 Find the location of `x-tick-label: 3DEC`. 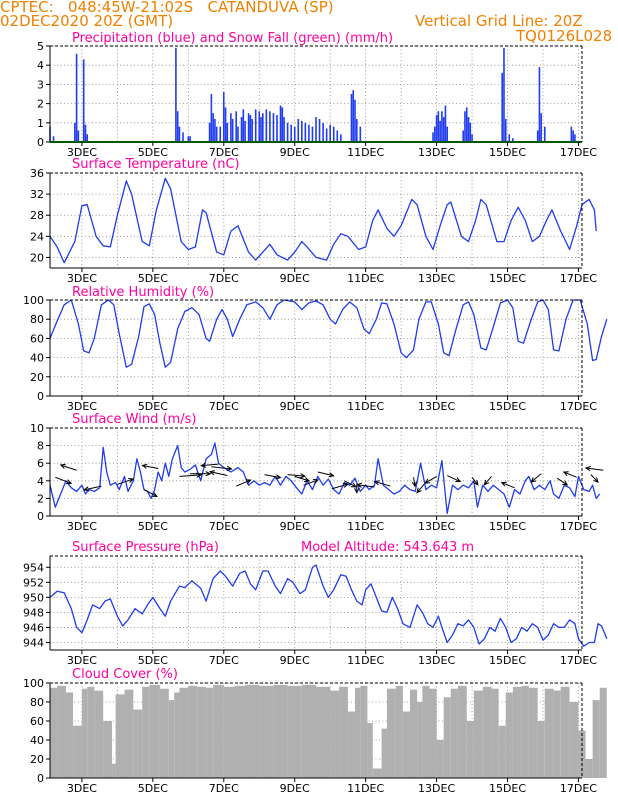

x-tick-label: 3DEC is located at coordinates (82, 660).